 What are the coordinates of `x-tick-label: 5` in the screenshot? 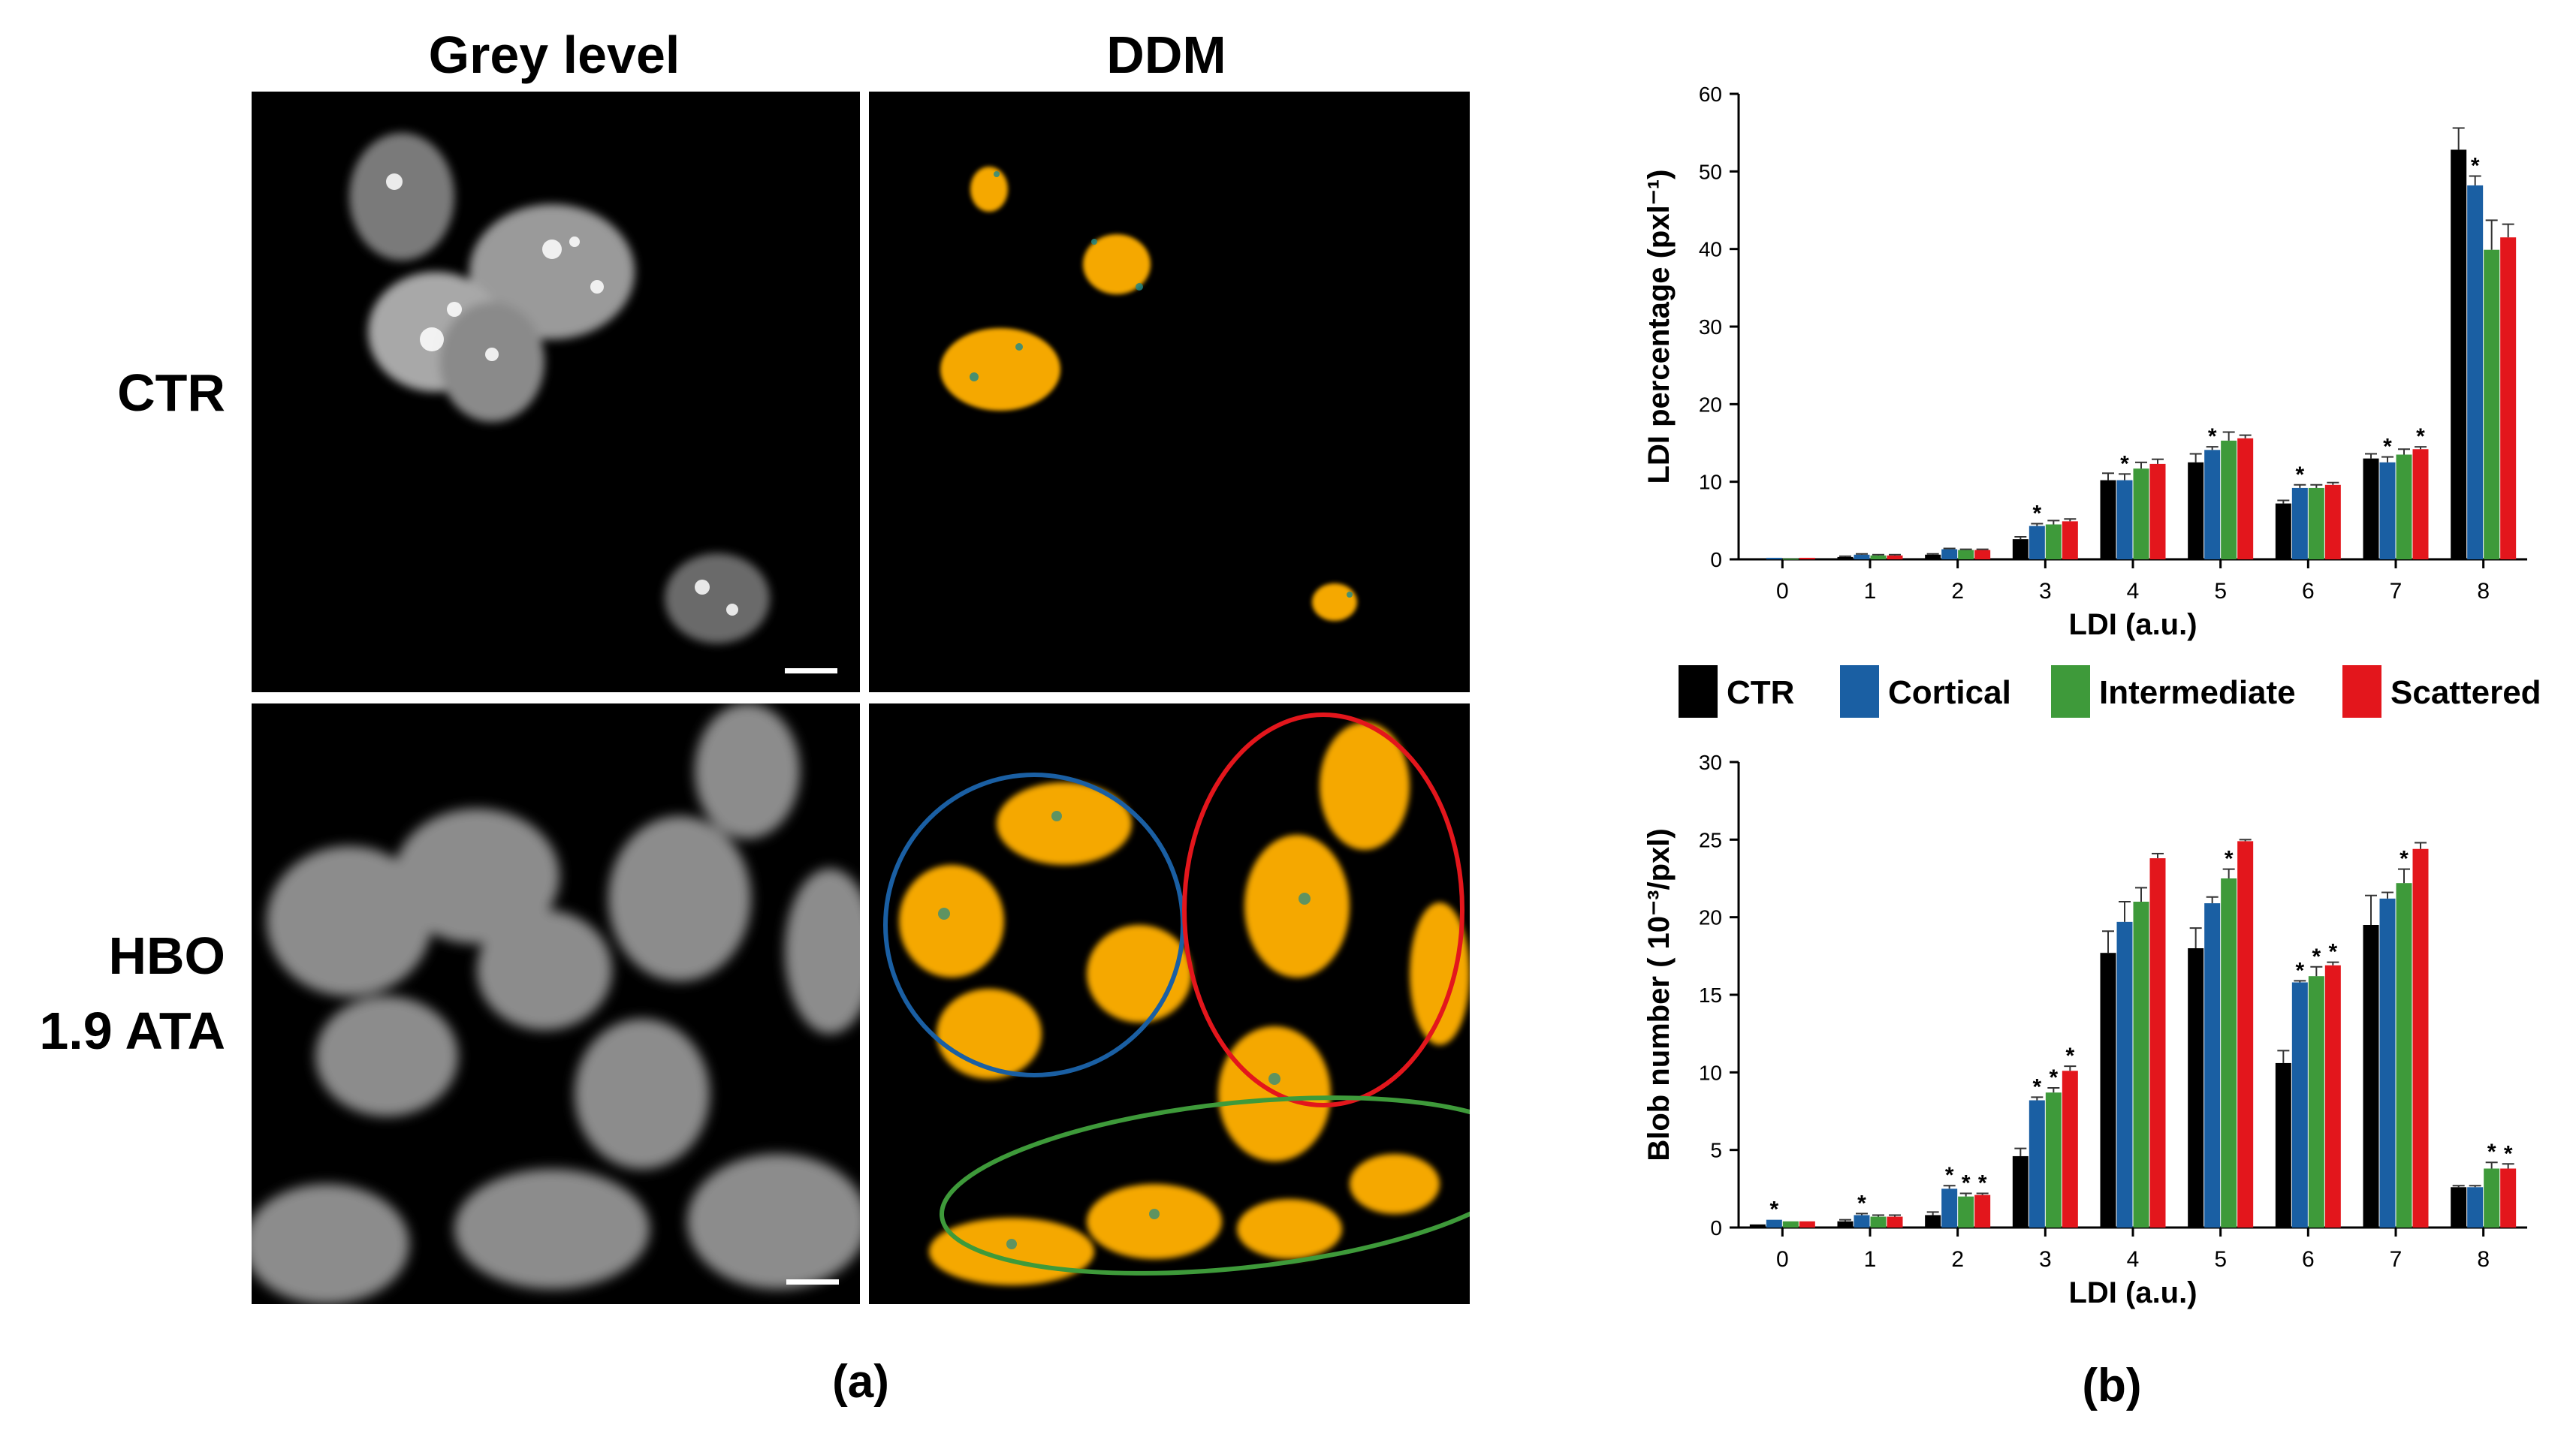 It's located at (2220, 591).